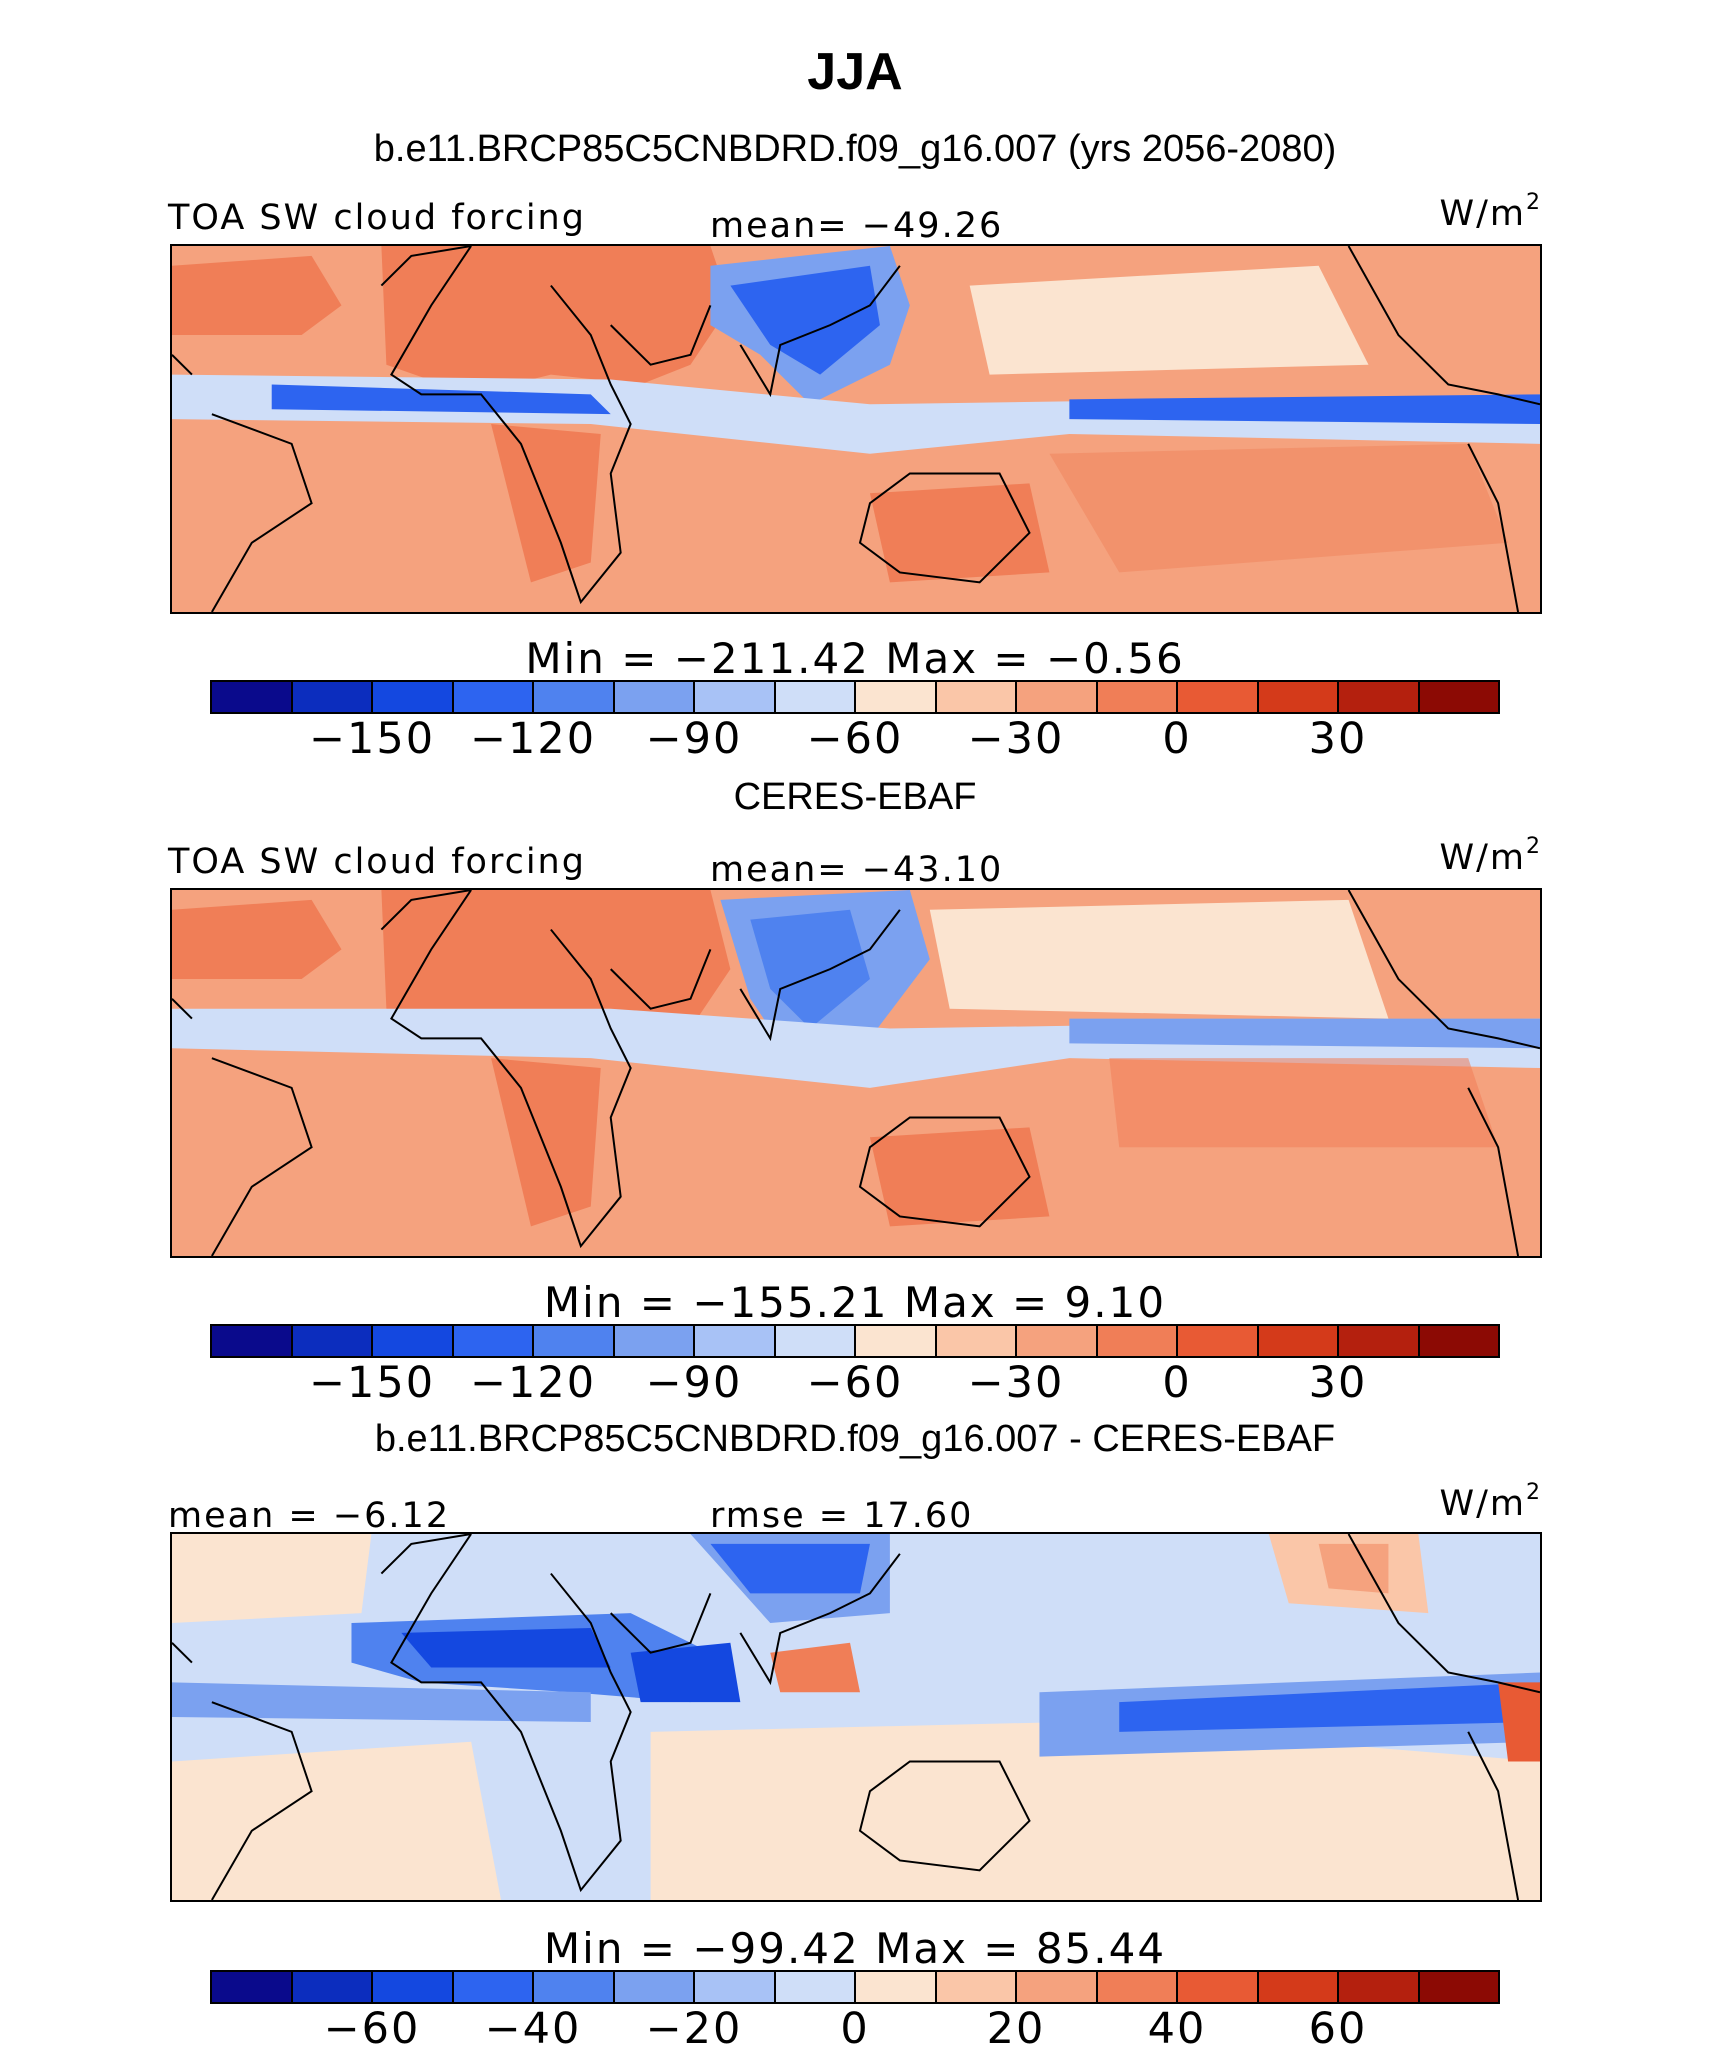 This screenshot has width=1710, height=2064. I want to click on panel-2-map-field, so click(856, 1073).